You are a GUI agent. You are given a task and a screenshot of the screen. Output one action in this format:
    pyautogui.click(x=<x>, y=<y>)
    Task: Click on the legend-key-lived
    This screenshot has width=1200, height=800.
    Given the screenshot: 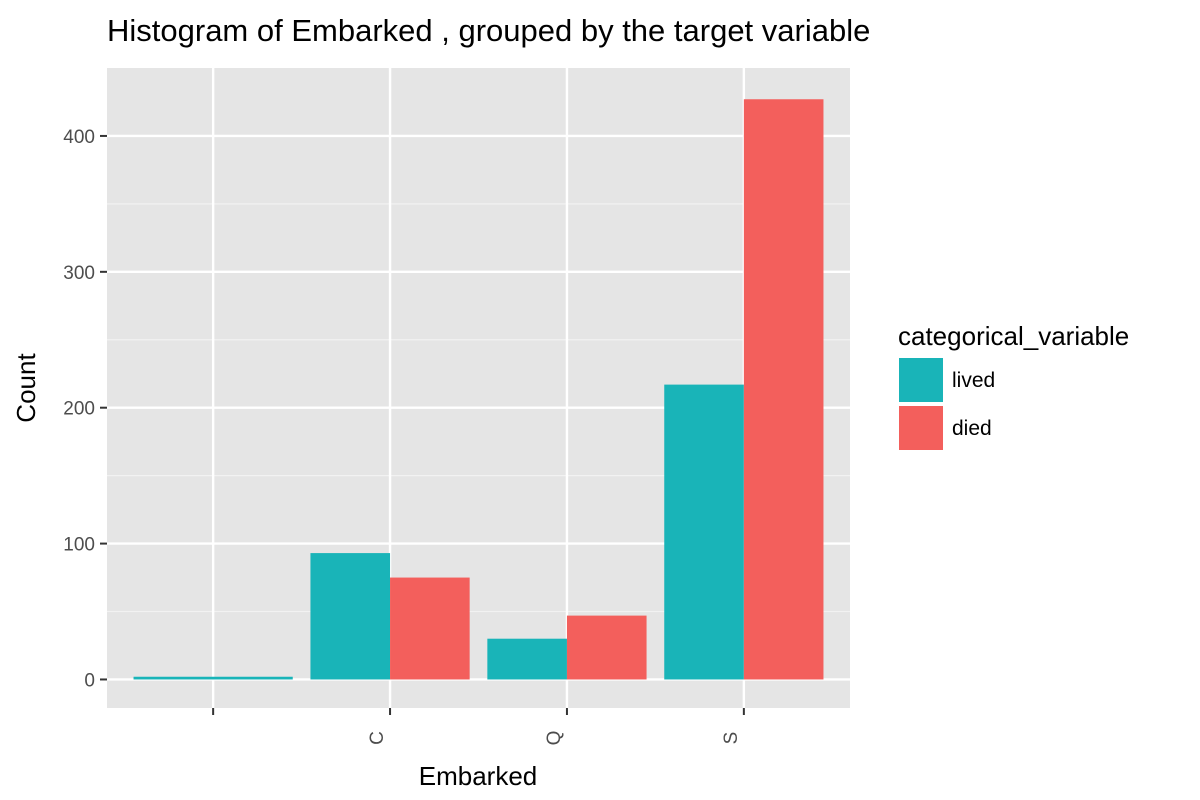 What is the action you would take?
    pyautogui.click(x=921, y=380)
    